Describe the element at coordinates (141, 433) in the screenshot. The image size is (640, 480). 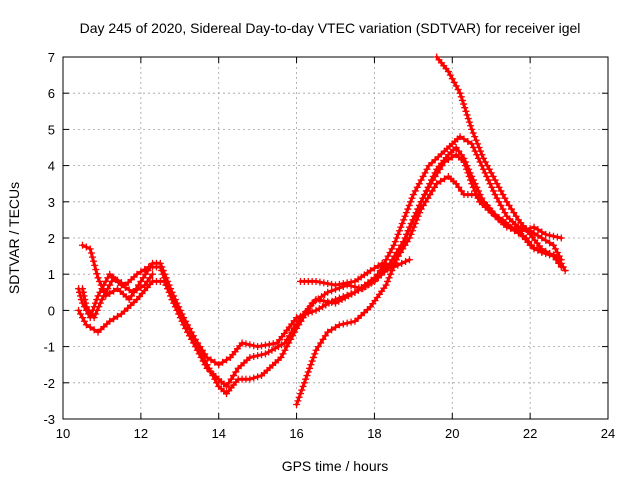
I see `x-tick-label: 12` at that location.